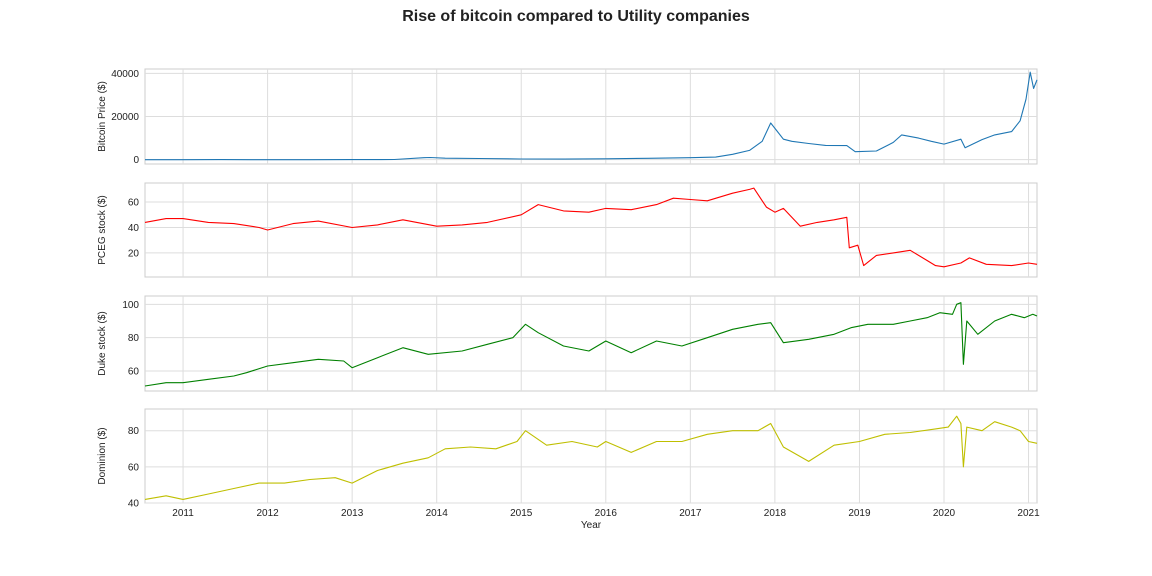  What do you see at coordinates (352, 513) in the screenshot?
I see `x-tick-label: 2013` at bounding box center [352, 513].